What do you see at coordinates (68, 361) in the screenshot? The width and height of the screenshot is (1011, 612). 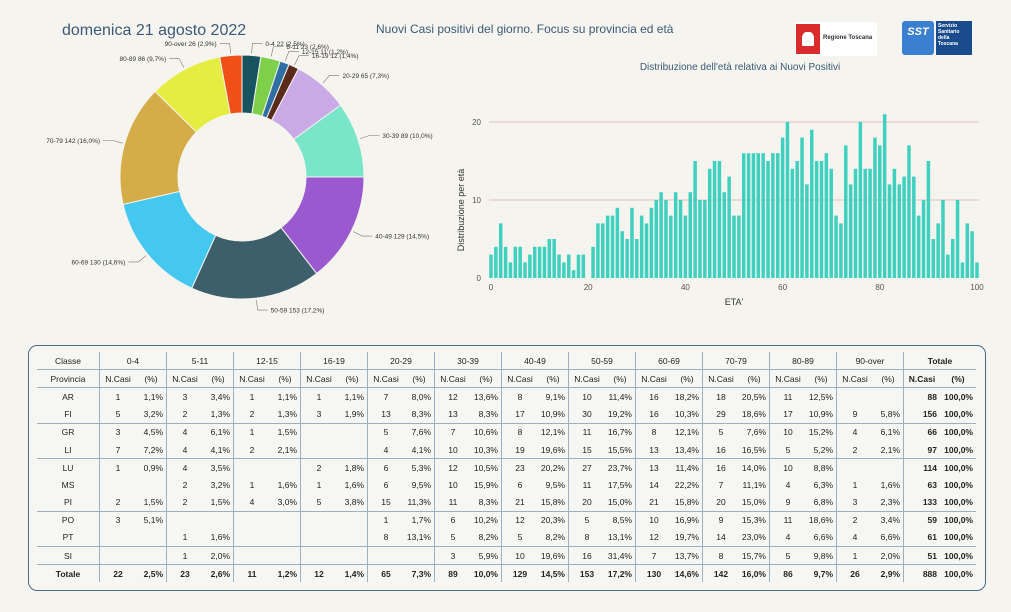 I see `header-classe: Classe` at bounding box center [68, 361].